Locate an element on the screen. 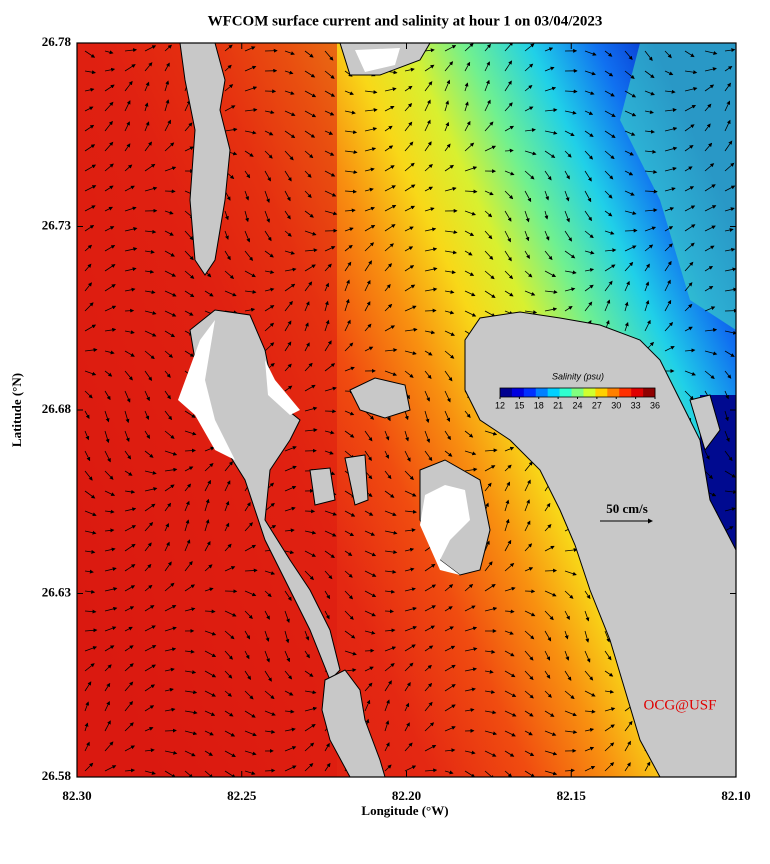 Image resolution: width=770 pixels, height=864 pixels. colorbar: Salinity (psu) 12 15 18 21 24 27 30 33 36 is located at coordinates (577, 390).